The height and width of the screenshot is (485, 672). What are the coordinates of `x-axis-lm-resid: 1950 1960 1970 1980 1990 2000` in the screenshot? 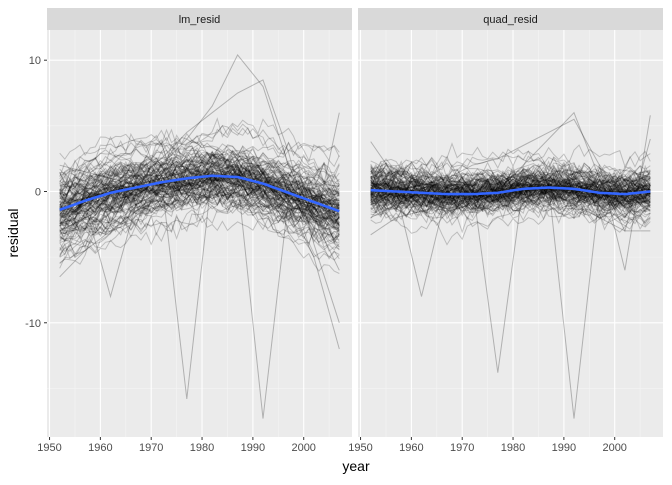 It's located at (176, 445).